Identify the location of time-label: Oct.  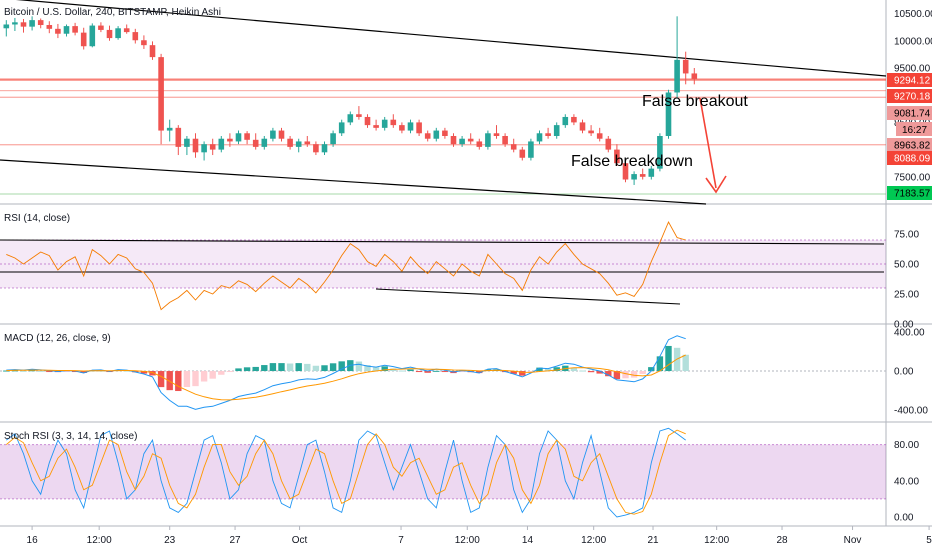
(300, 540).